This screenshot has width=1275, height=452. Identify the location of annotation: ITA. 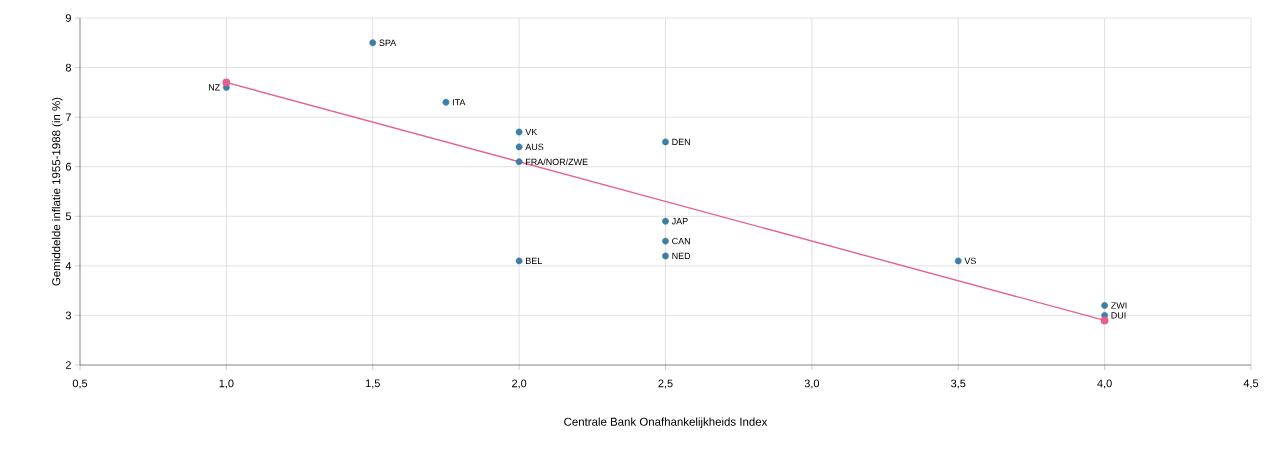
(459, 102).